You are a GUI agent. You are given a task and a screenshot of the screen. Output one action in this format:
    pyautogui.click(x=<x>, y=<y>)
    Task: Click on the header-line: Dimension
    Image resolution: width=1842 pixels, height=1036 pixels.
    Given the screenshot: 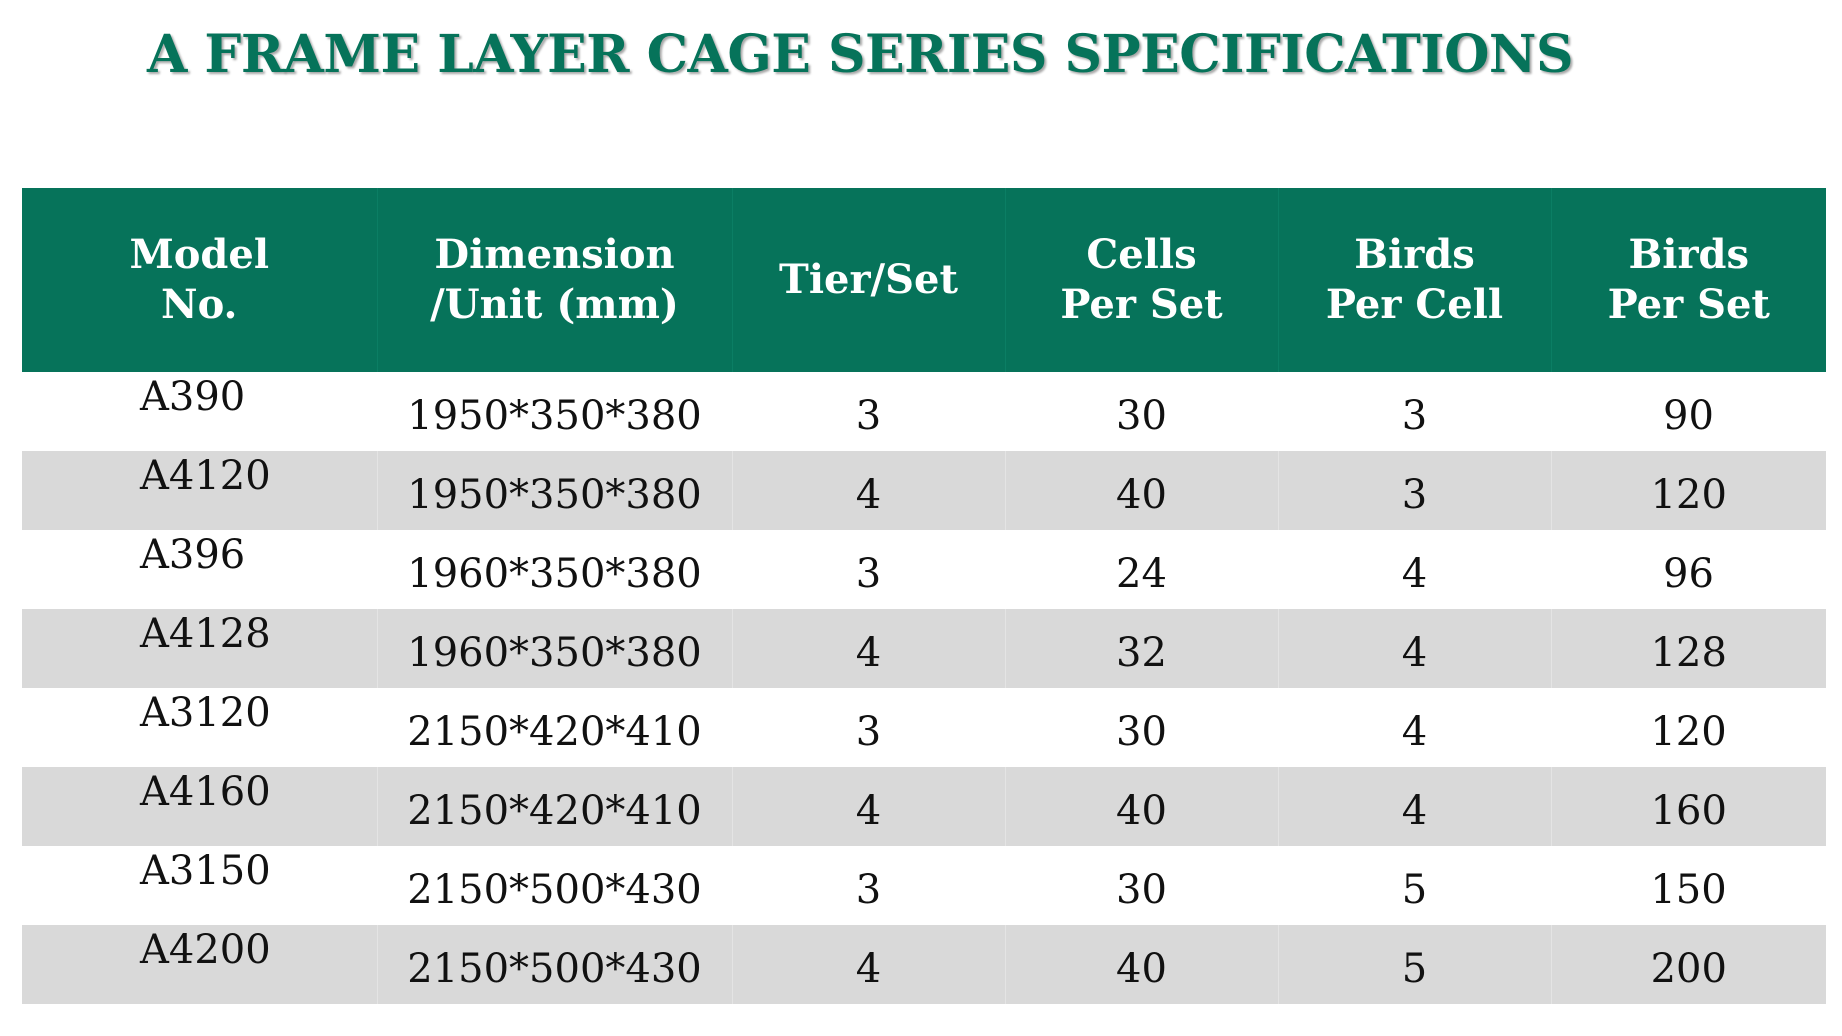 What is the action you would take?
    pyautogui.click(x=554, y=254)
    